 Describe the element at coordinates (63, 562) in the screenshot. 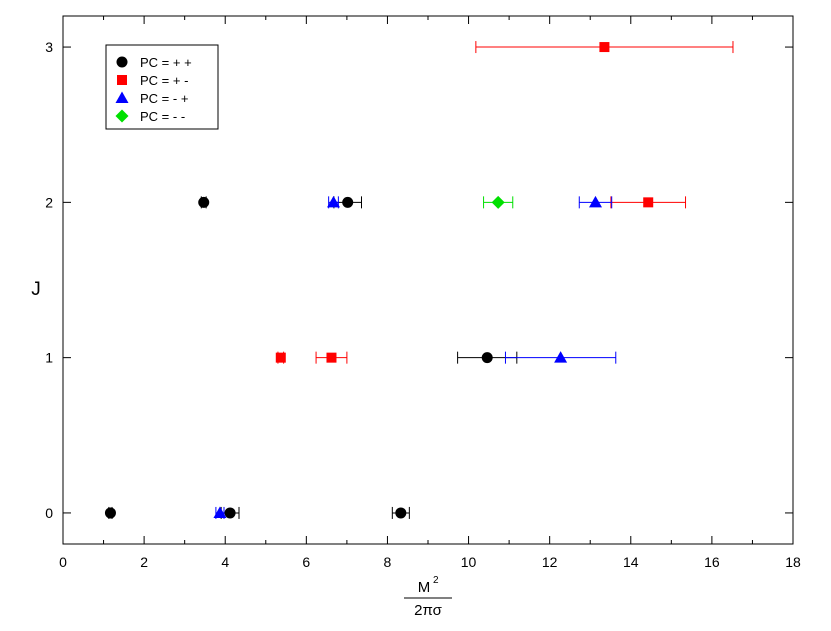

I see `x-tick-label: 0` at that location.